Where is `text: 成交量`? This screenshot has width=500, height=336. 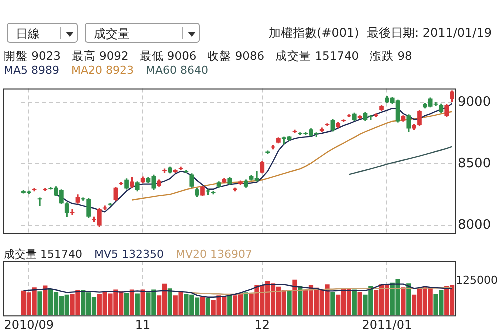
text: 成交量 is located at coordinates (142, 33).